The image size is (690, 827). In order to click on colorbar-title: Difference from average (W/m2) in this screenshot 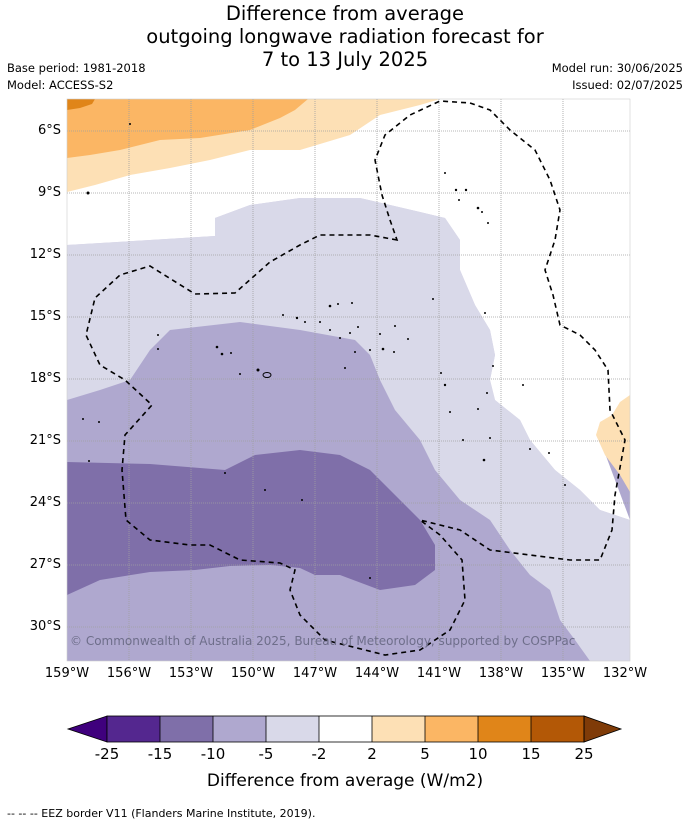, I will do `click(345, 781)`.